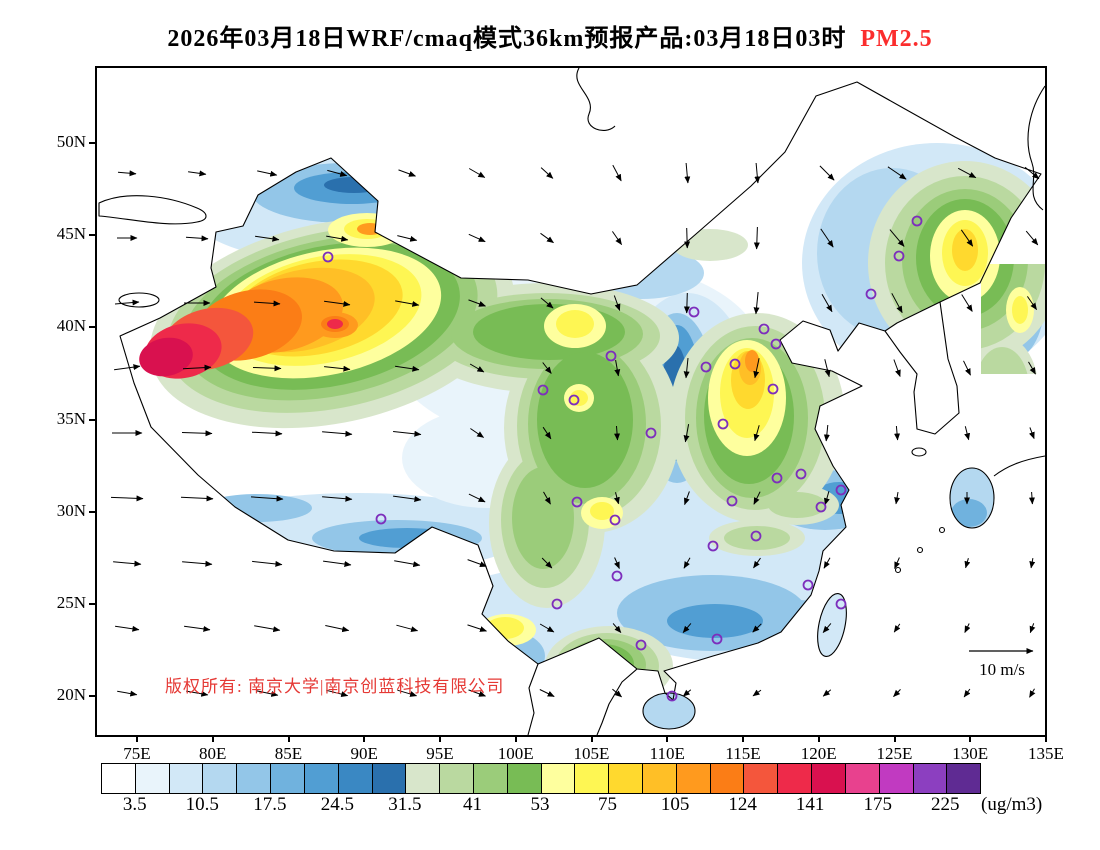 This screenshot has height=850, width=1100. Describe the element at coordinates (71, 234) in the screenshot. I see `lat-tick-label: 45N` at that location.